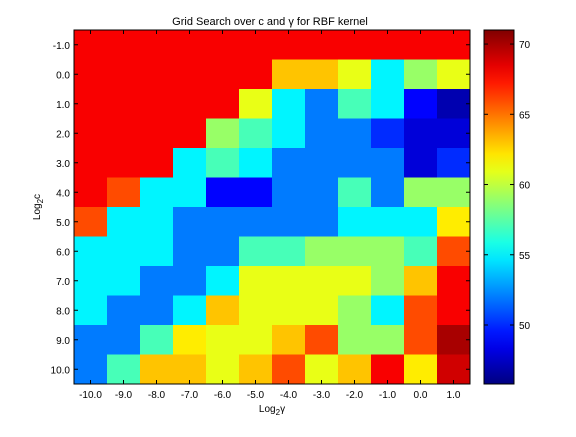 The width and height of the screenshot is (576, 437). Describe the element at coordinates (322, 395) in the screenshot. I see `x-tick-label: -3.0` at that location.